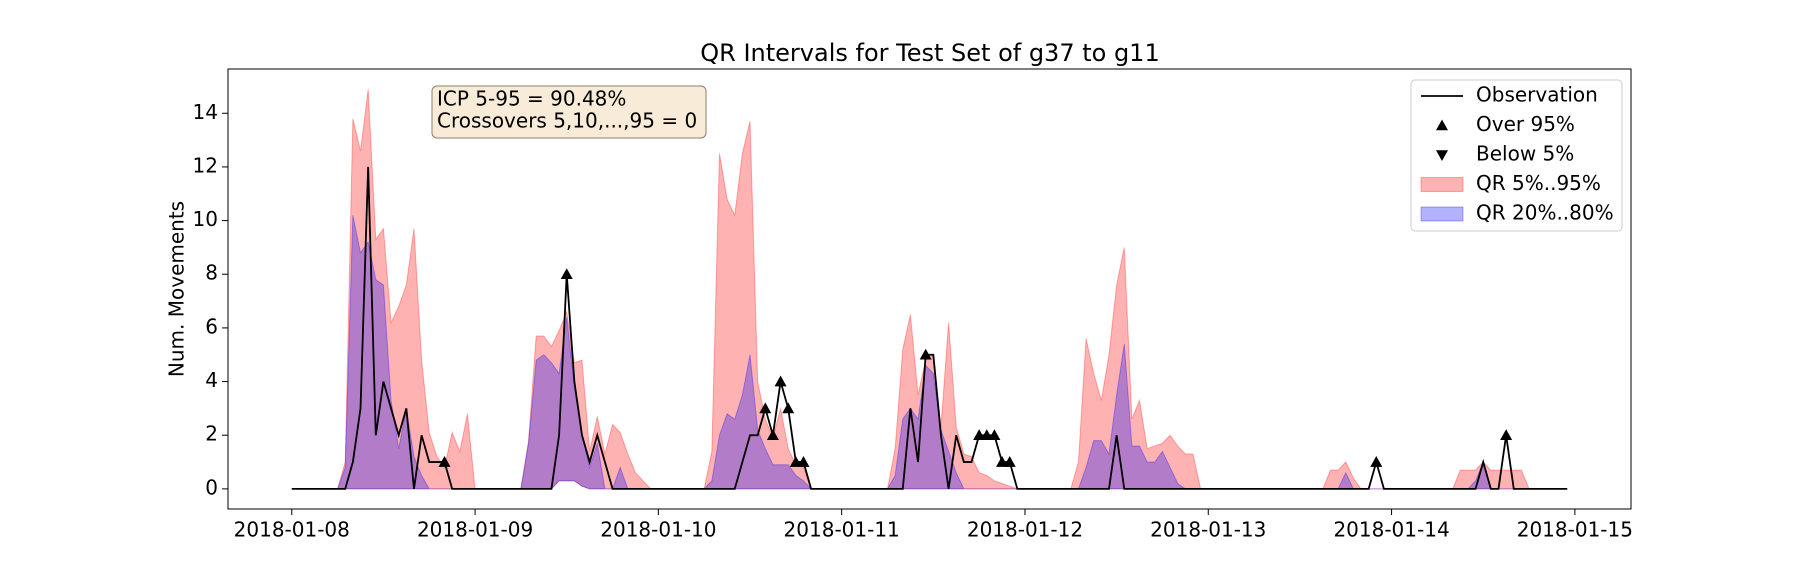 The width and height of the screenshot is (1800, 576). Describe the element at coordinates (1538, 183) in the screenshot. I see `legend-label: QR 5%..95%` at that location.